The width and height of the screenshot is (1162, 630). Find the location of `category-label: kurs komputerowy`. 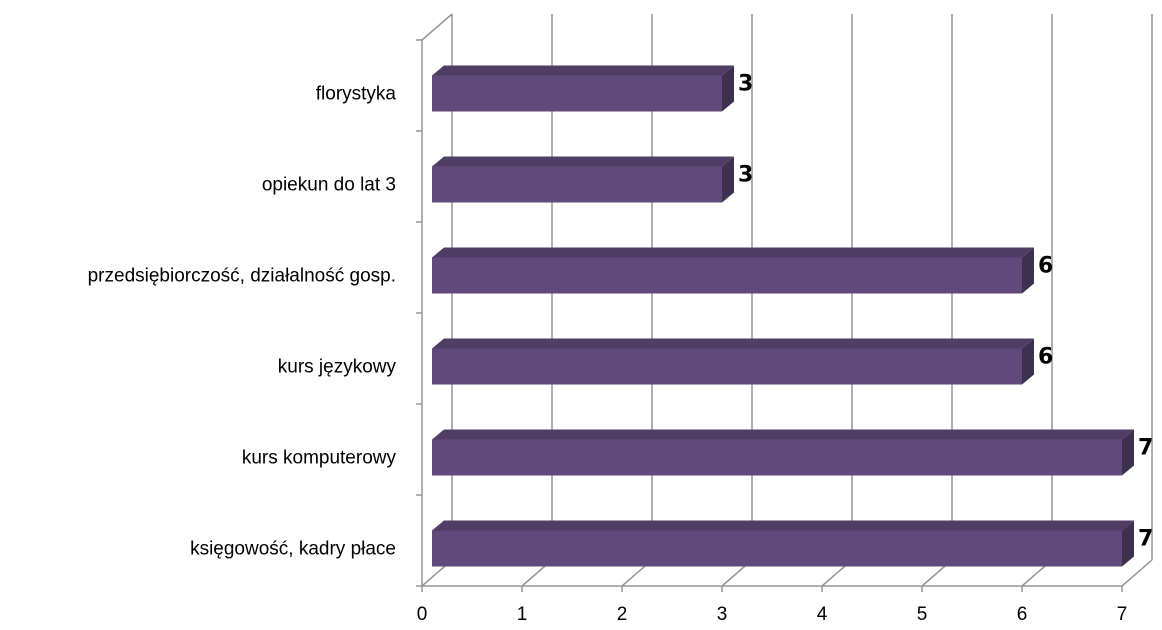

category-label: kurs komputerowy is located at coordinates (319, 458).